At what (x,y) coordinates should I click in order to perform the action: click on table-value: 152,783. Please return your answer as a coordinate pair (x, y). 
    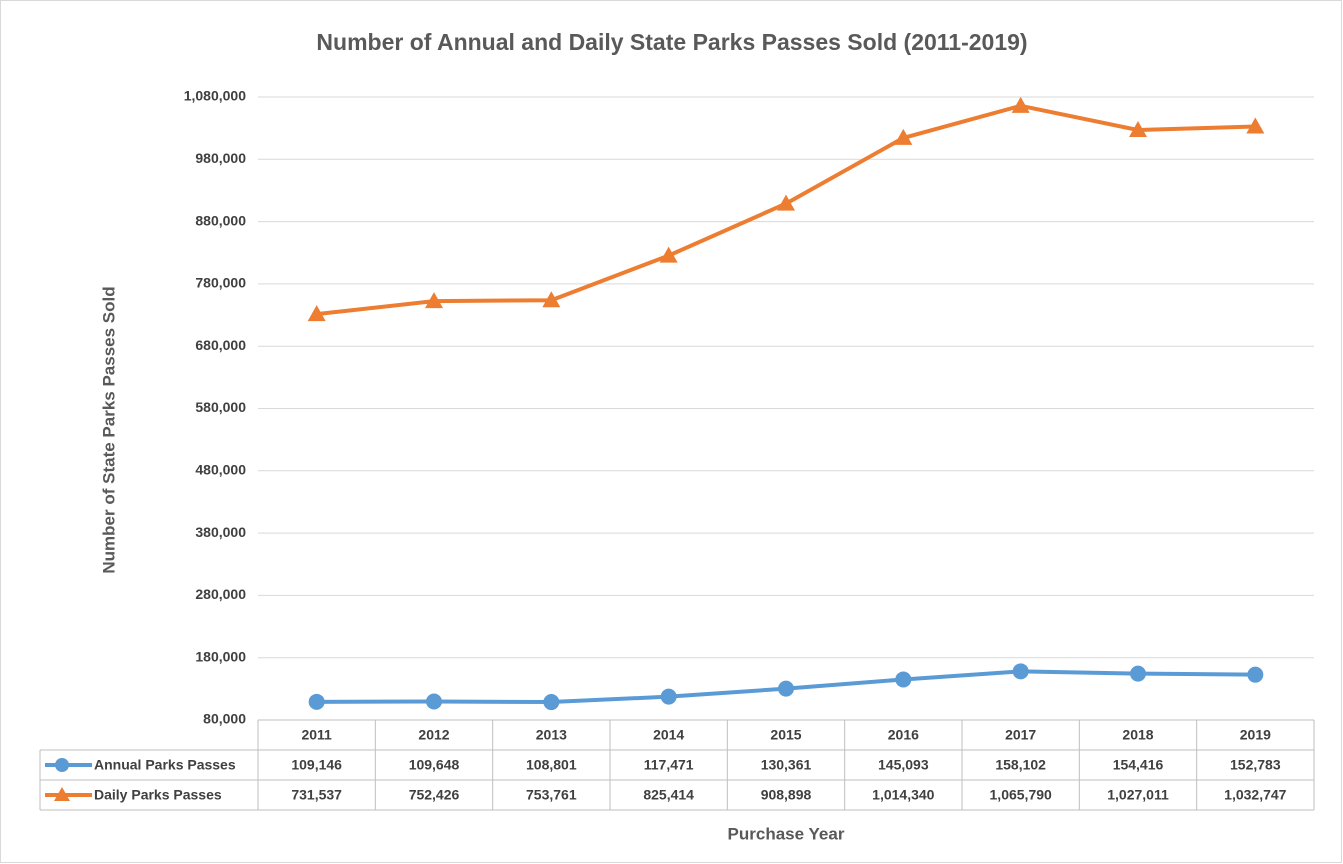
    Looking at the image, I should click on (1255, 765).